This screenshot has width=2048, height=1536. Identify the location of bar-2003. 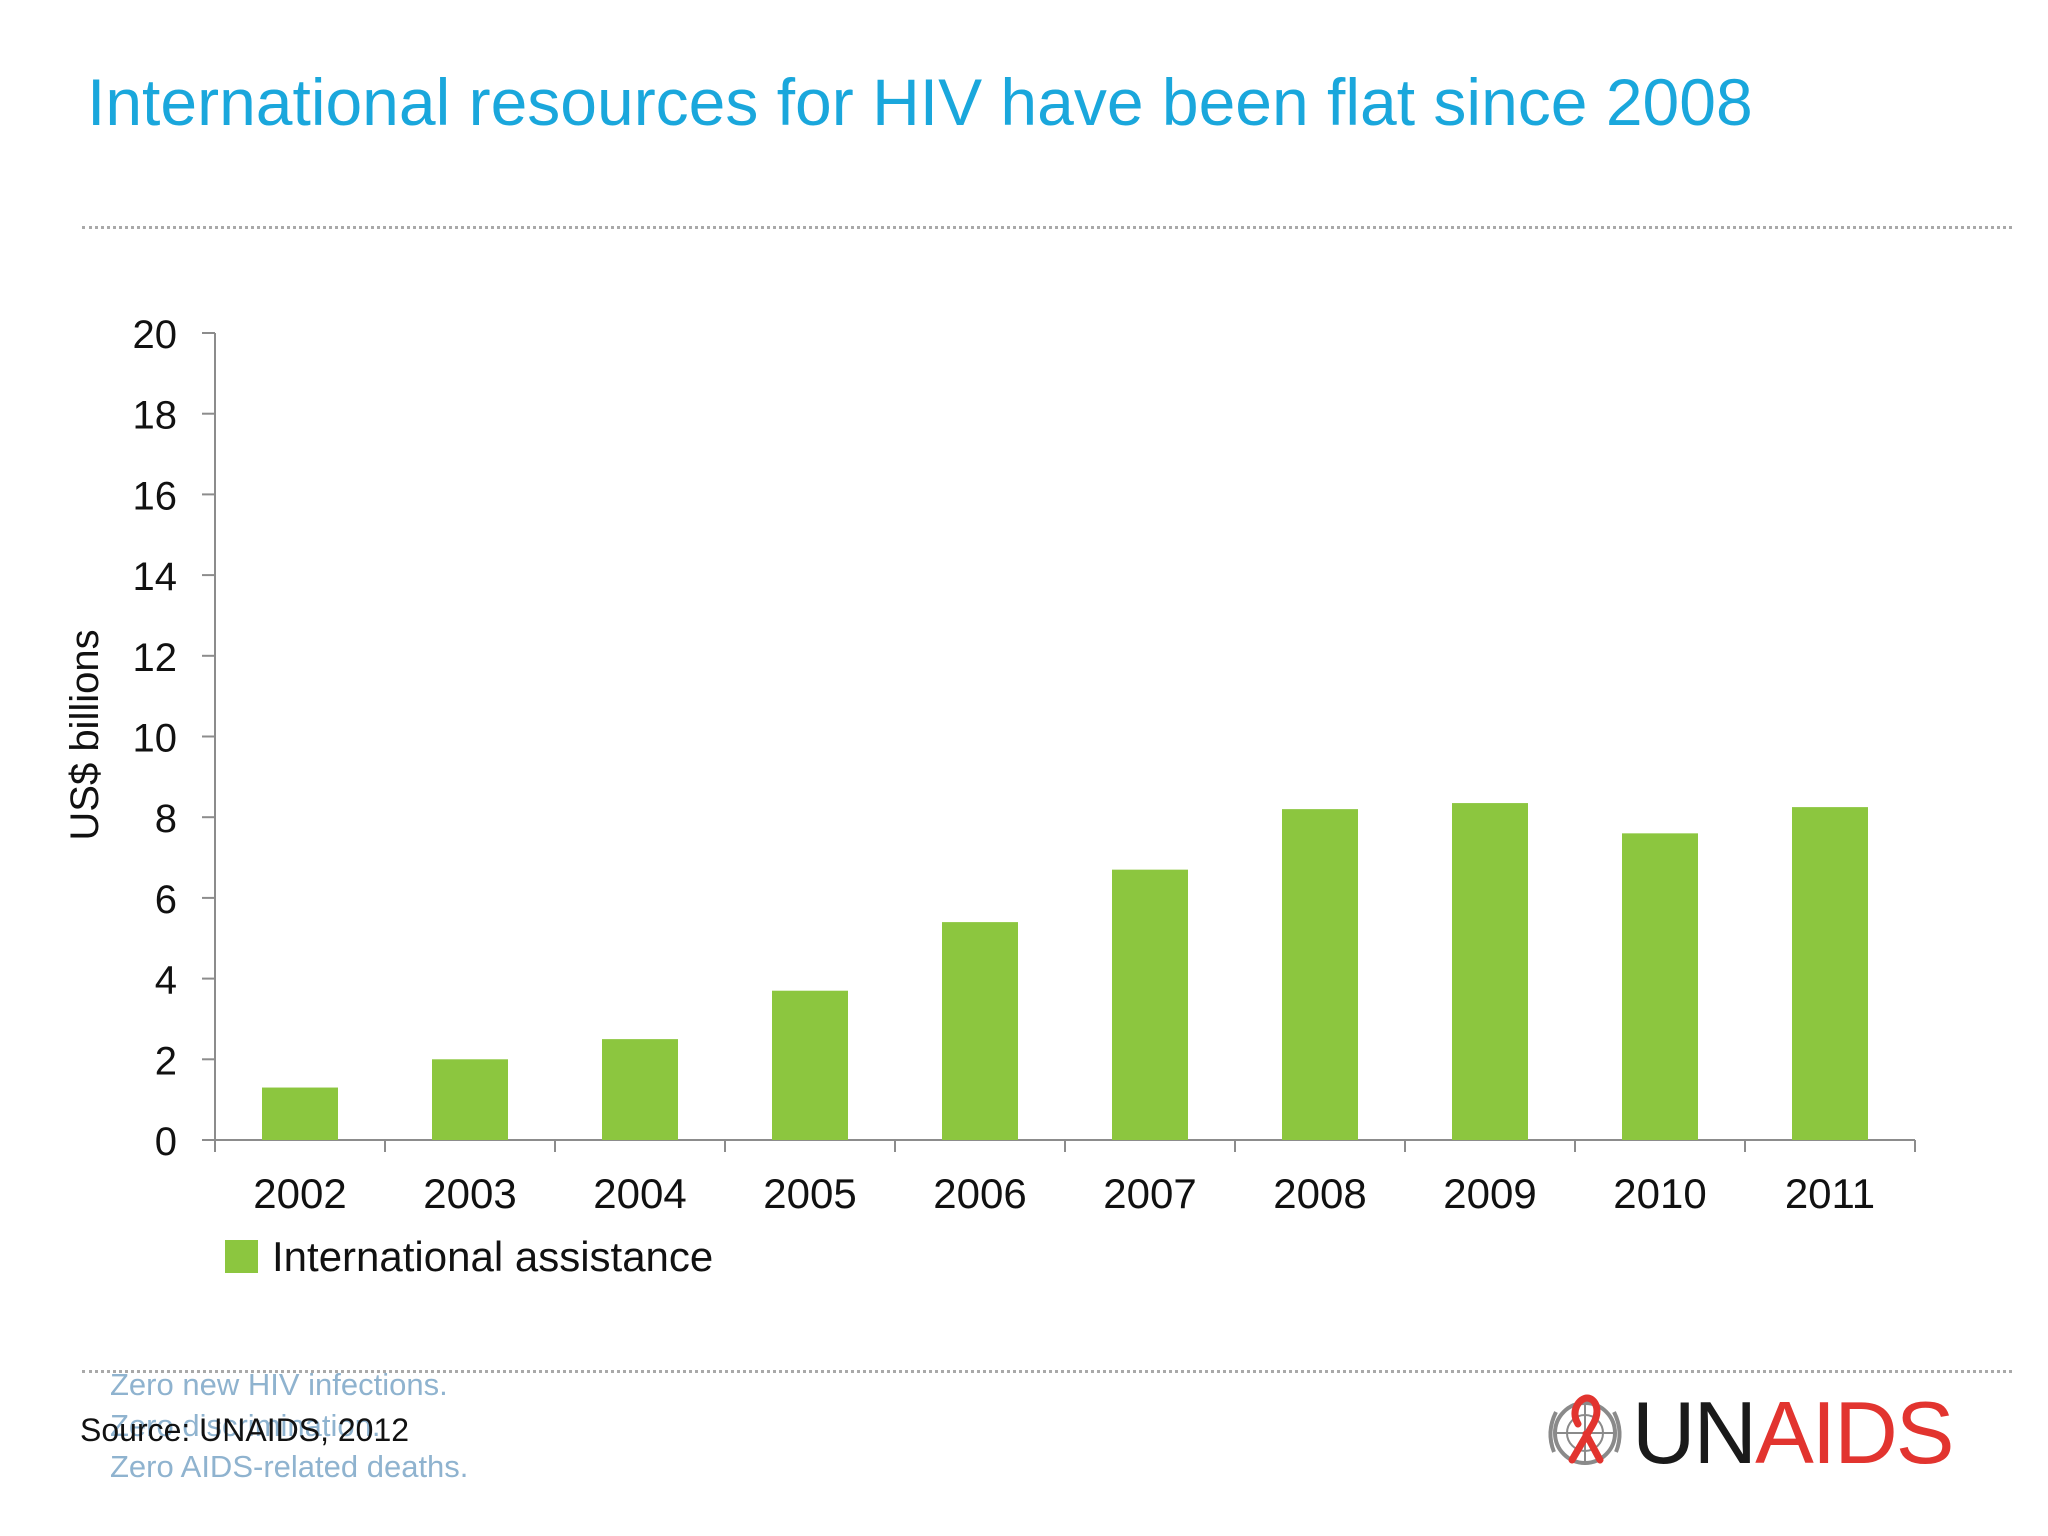
(470, 1099).